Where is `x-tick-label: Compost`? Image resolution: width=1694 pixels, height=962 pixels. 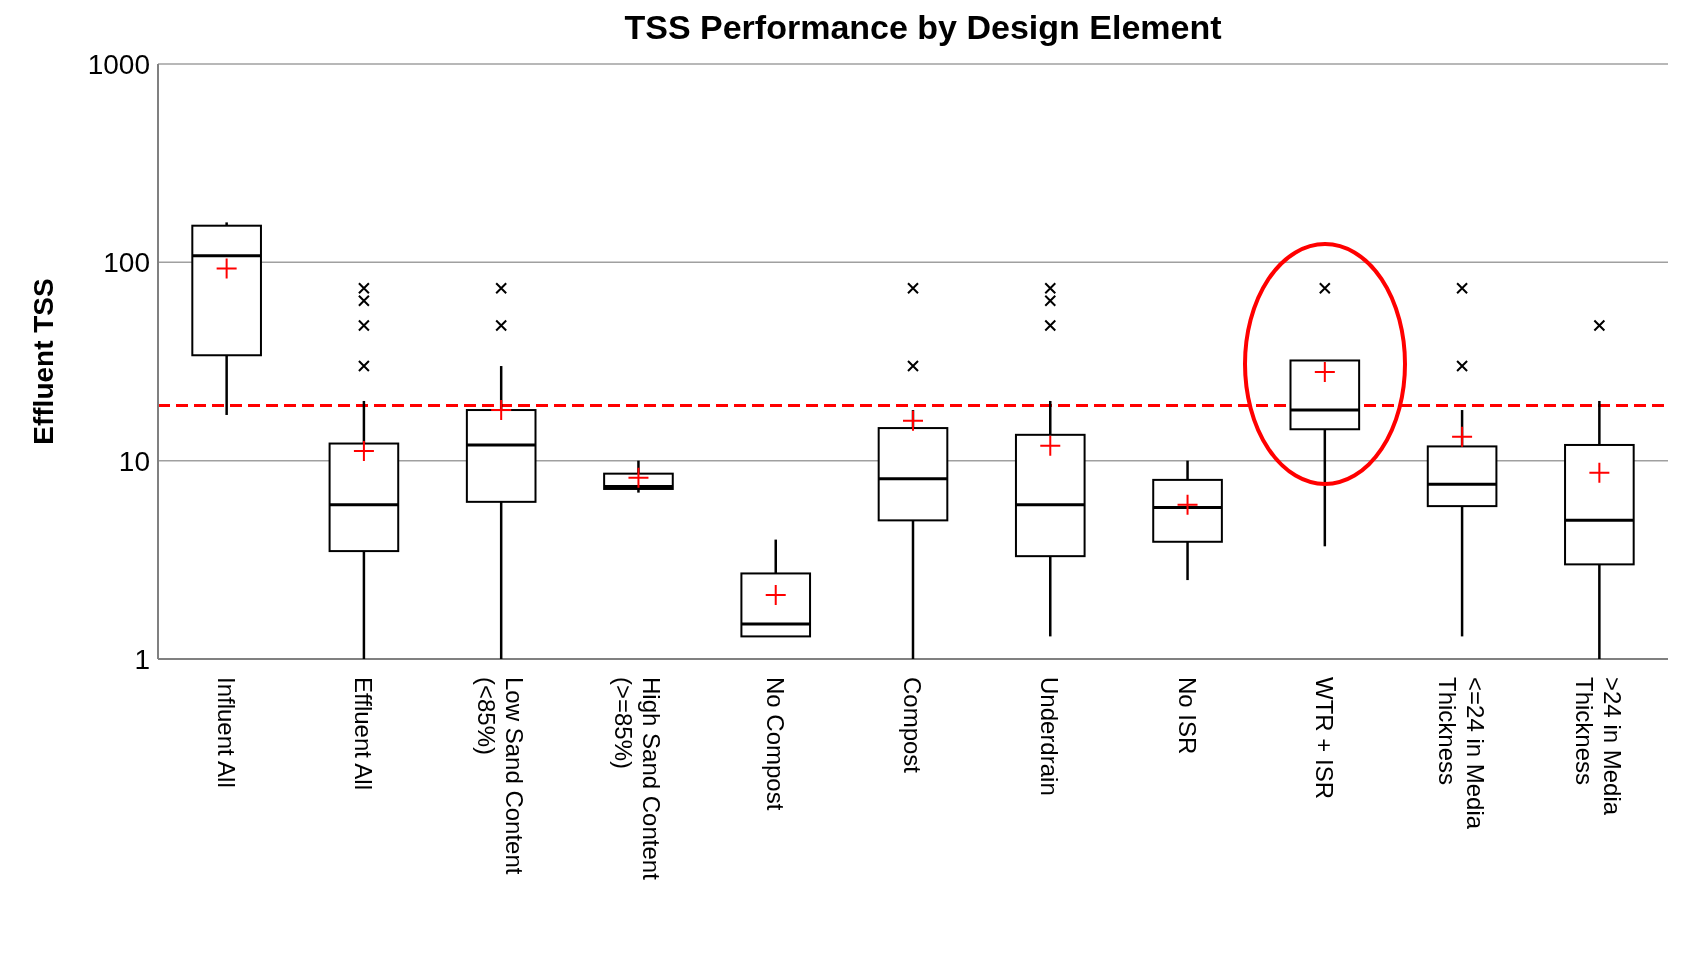
x-tick-label: Compost is located at coordinates (912, 725).